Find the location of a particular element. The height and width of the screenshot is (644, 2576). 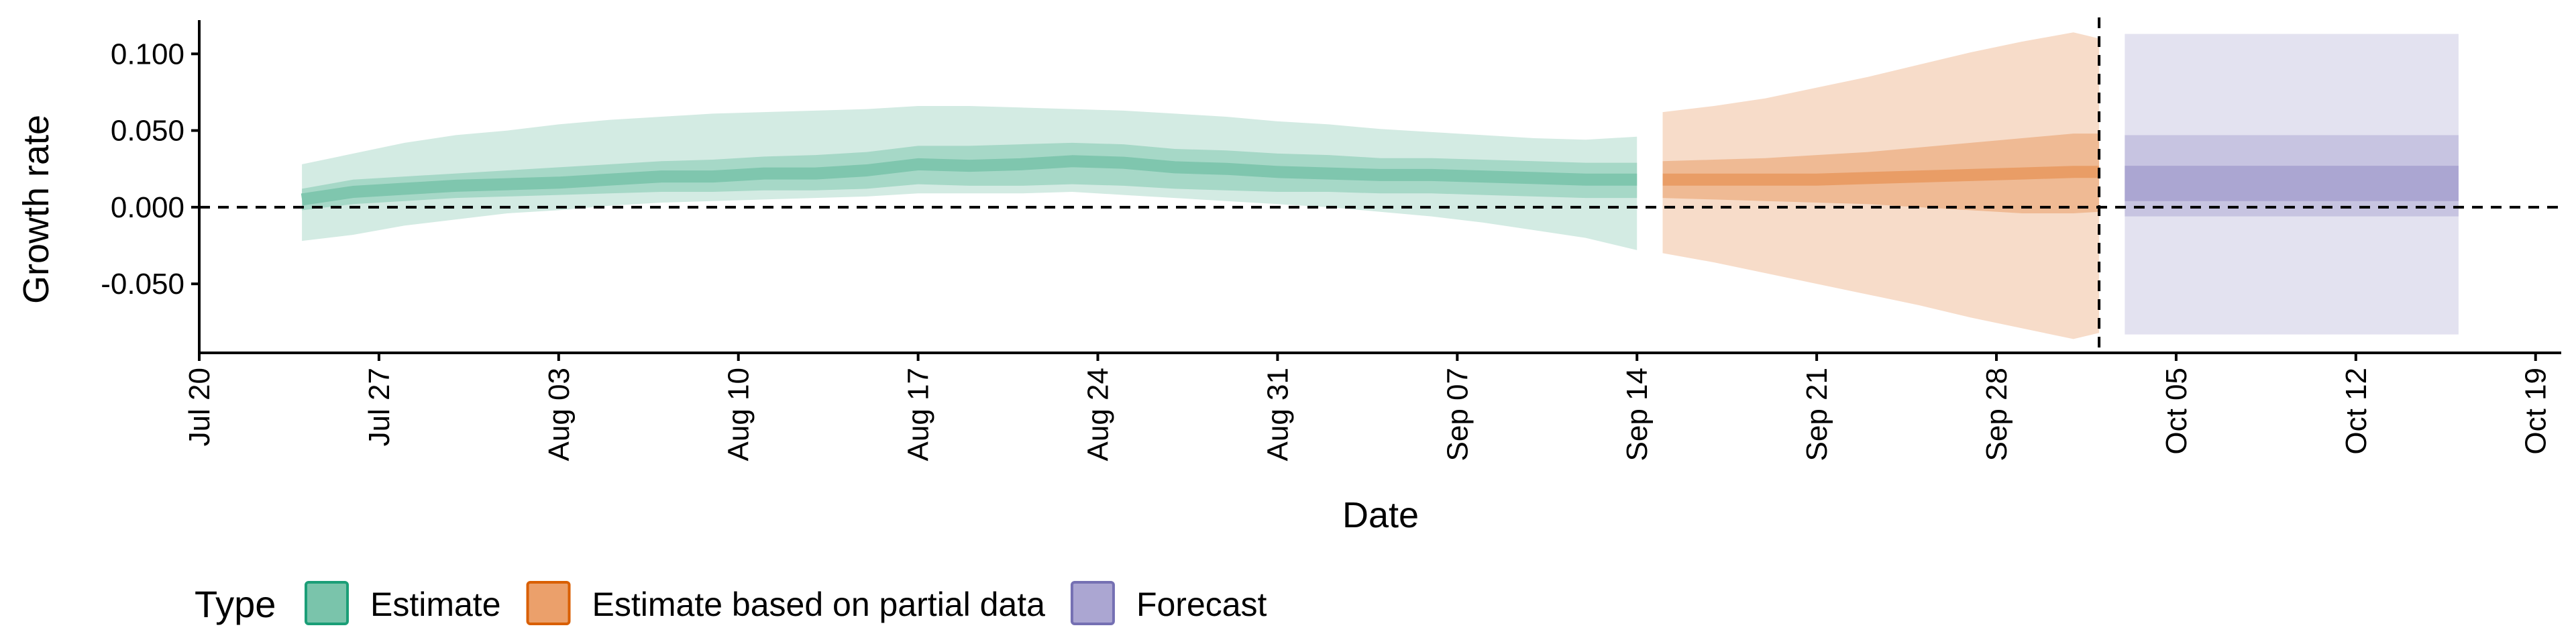

x-tick-label: Aug 24 is located at coordinates (1098, 414).